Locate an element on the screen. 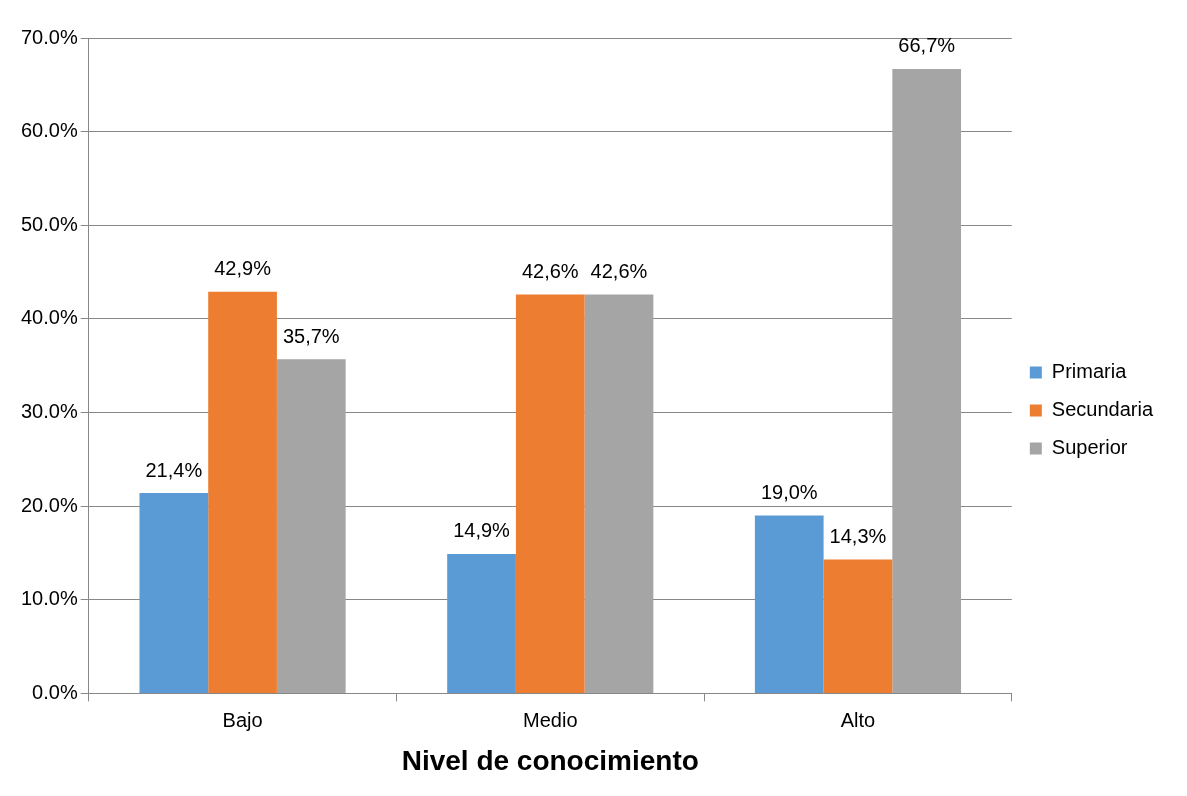 This screenshot has height=796, width=1187. data-label: 19,0% is located at coordinates (789, 492).